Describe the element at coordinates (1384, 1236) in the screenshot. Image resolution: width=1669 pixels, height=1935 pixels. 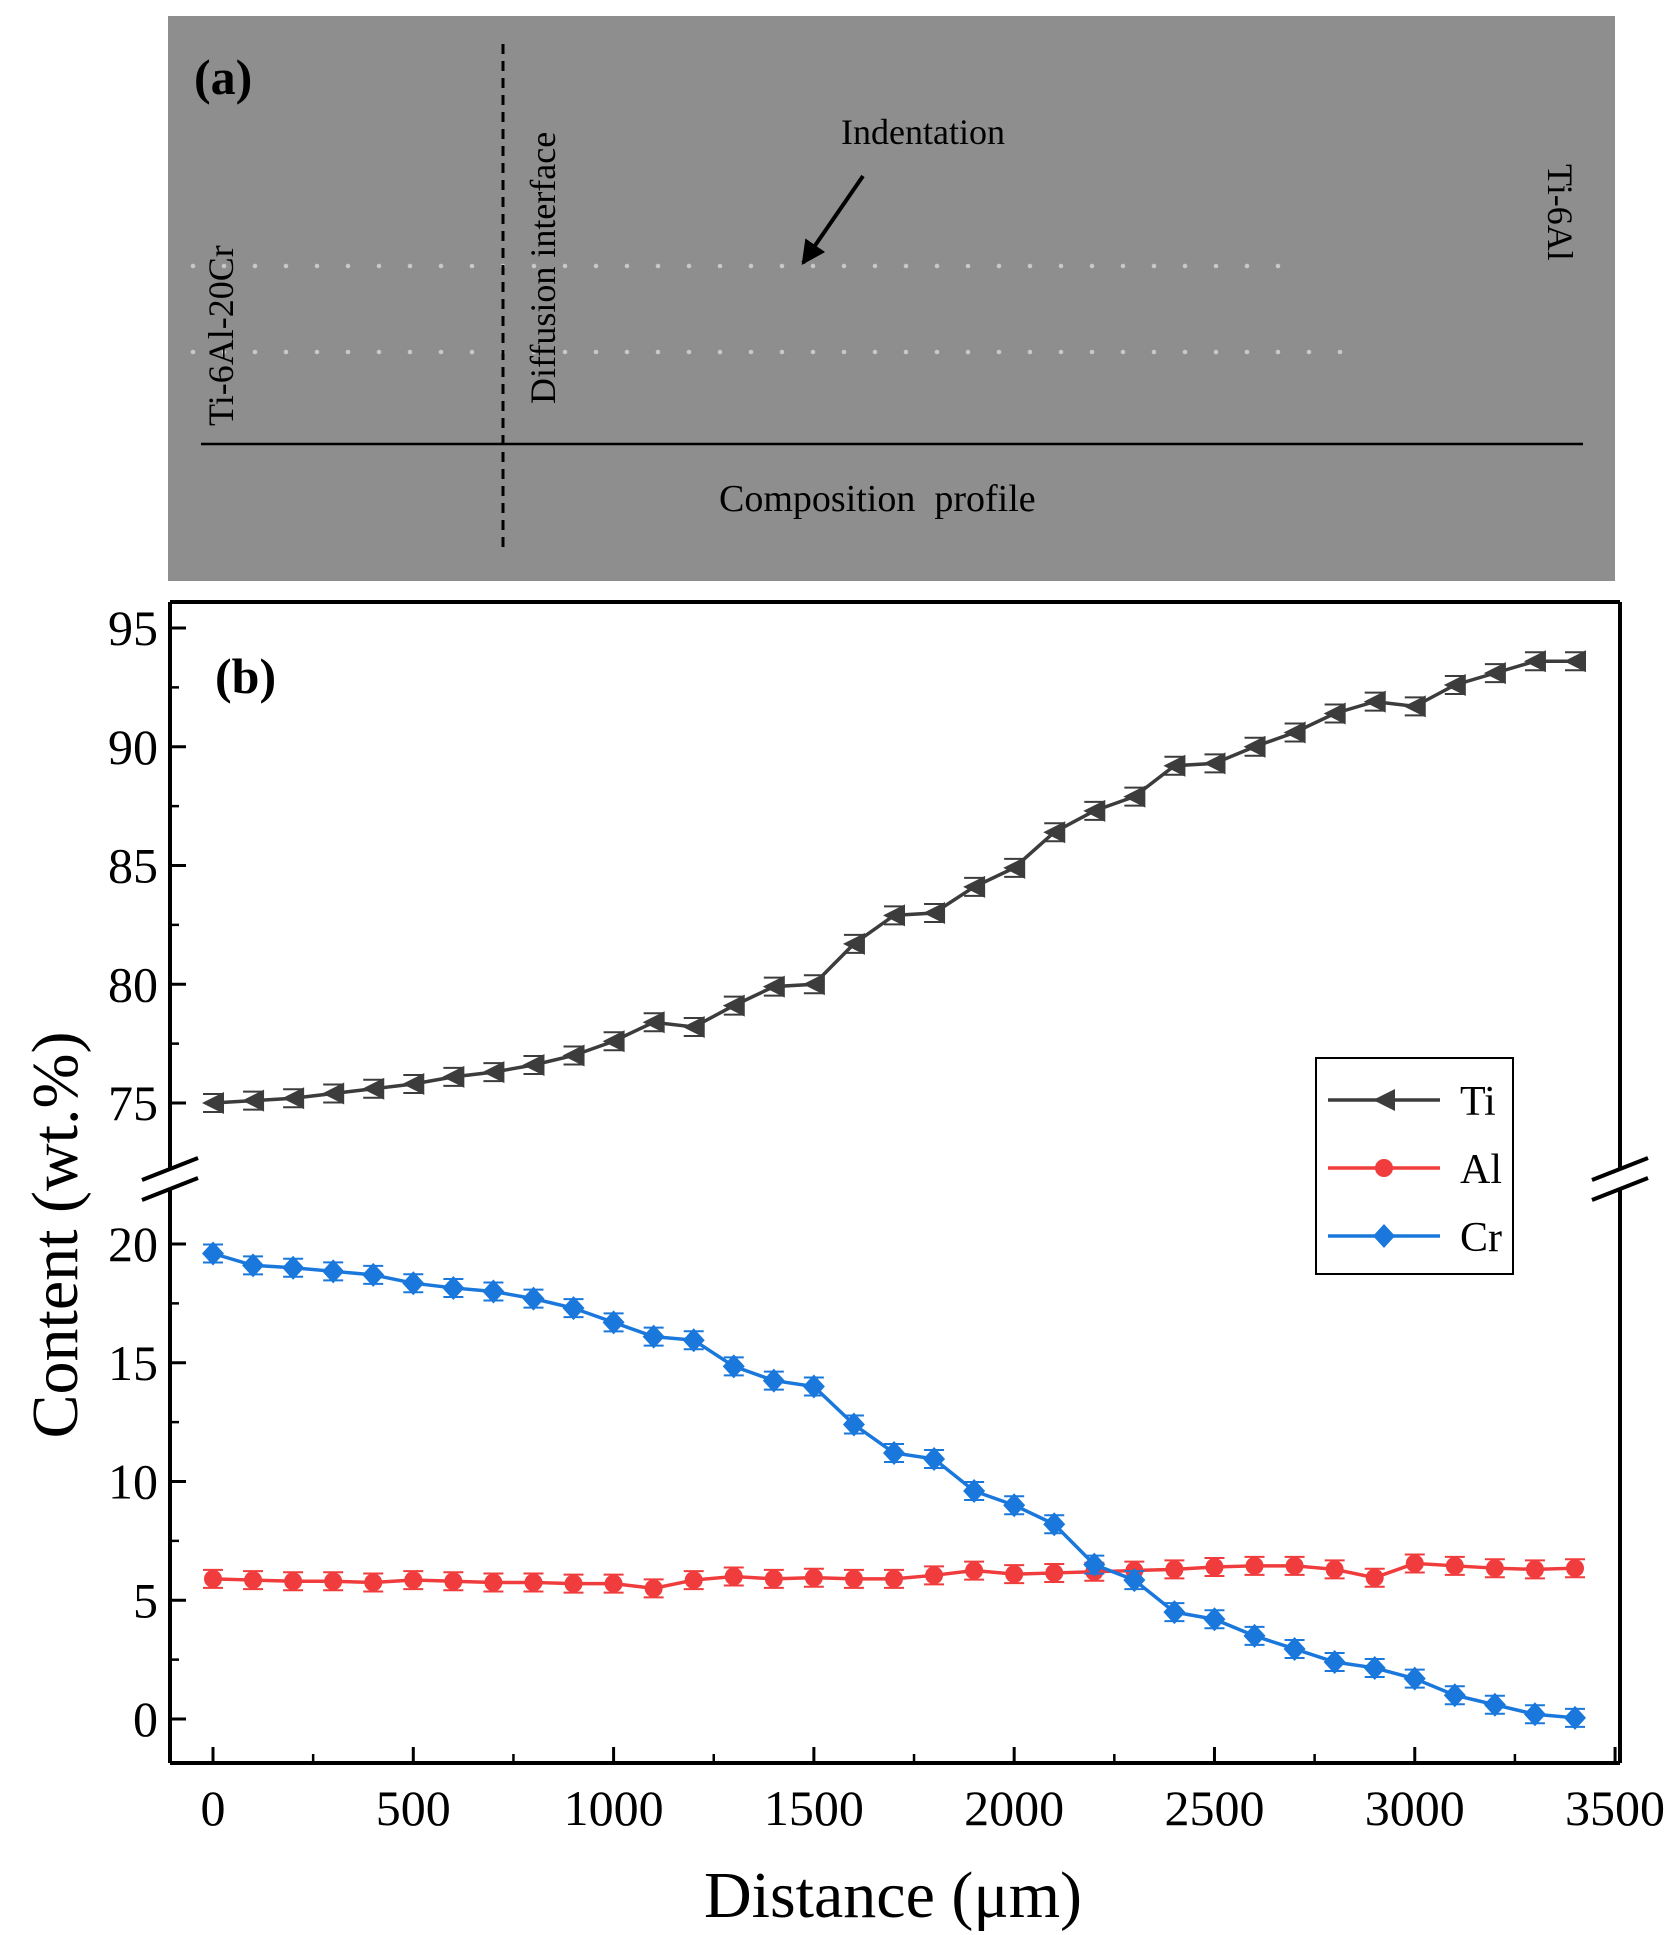
I see `legend-marker-cr` at that location.